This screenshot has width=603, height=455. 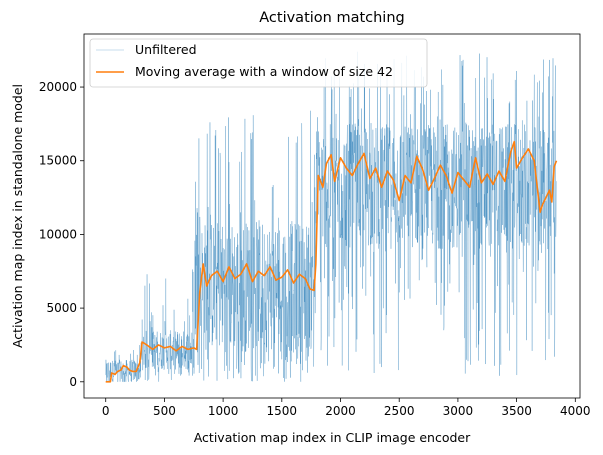 I want to click on x-tick-label: 3000, so click(x=458, y=411).